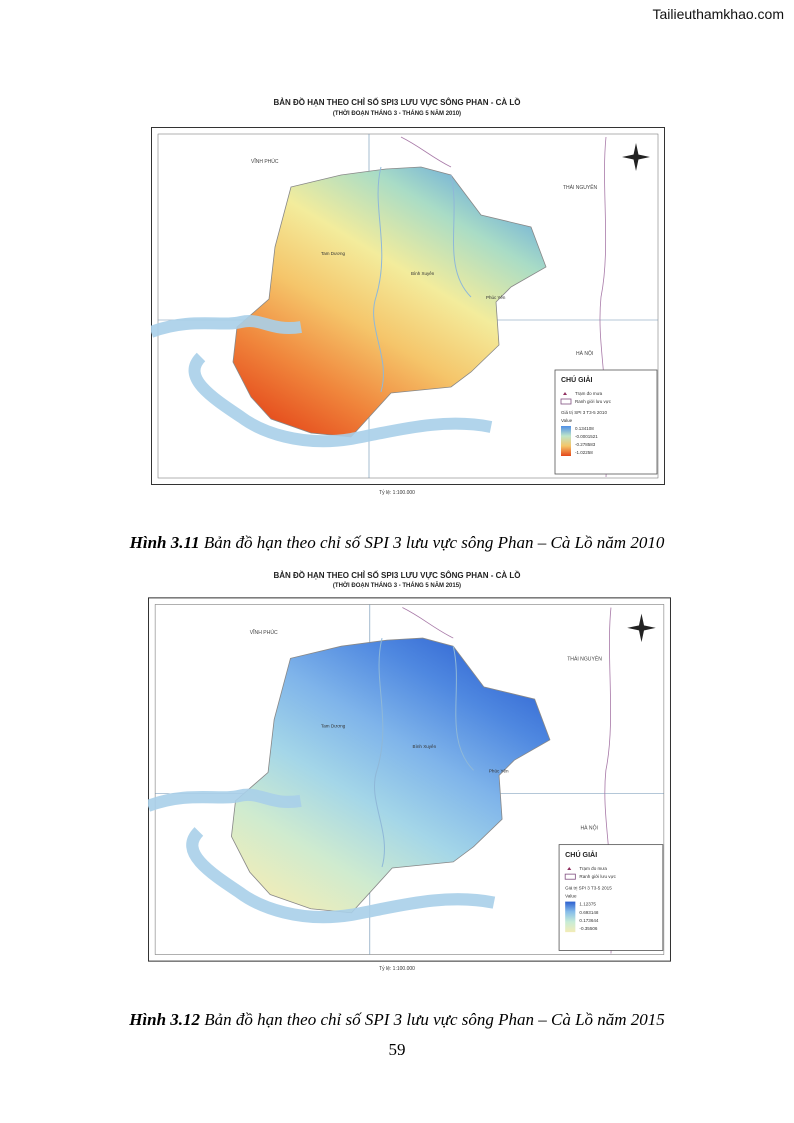 This screenshot has height=1123, width=794. Describe the element at coordinates (587, 904) in the screenshot. I see `legend-value: 1.12375` at that location.